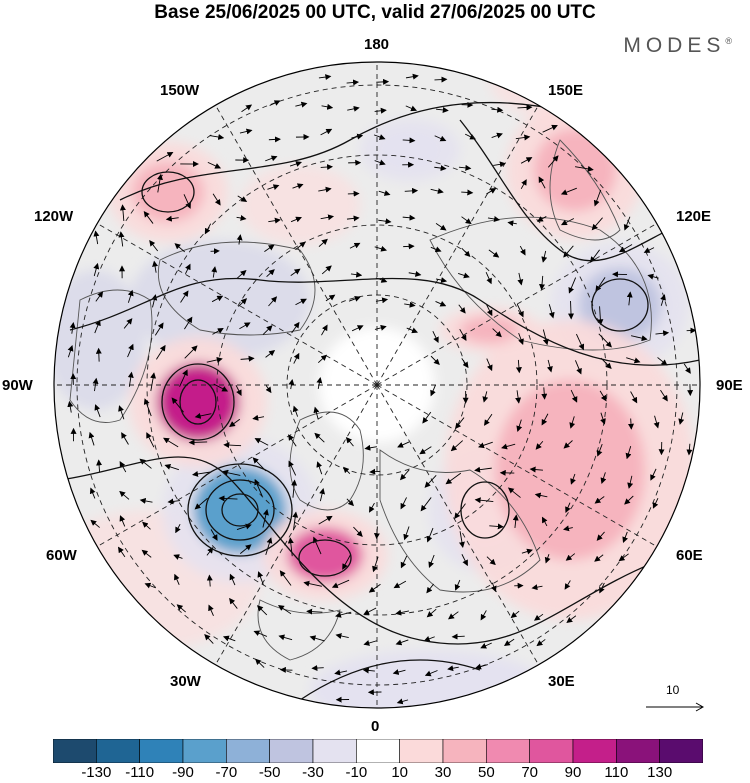 This screenshot has height=783, width=750. I want to click on lon-label-30e: 30E, so click(561, 681).